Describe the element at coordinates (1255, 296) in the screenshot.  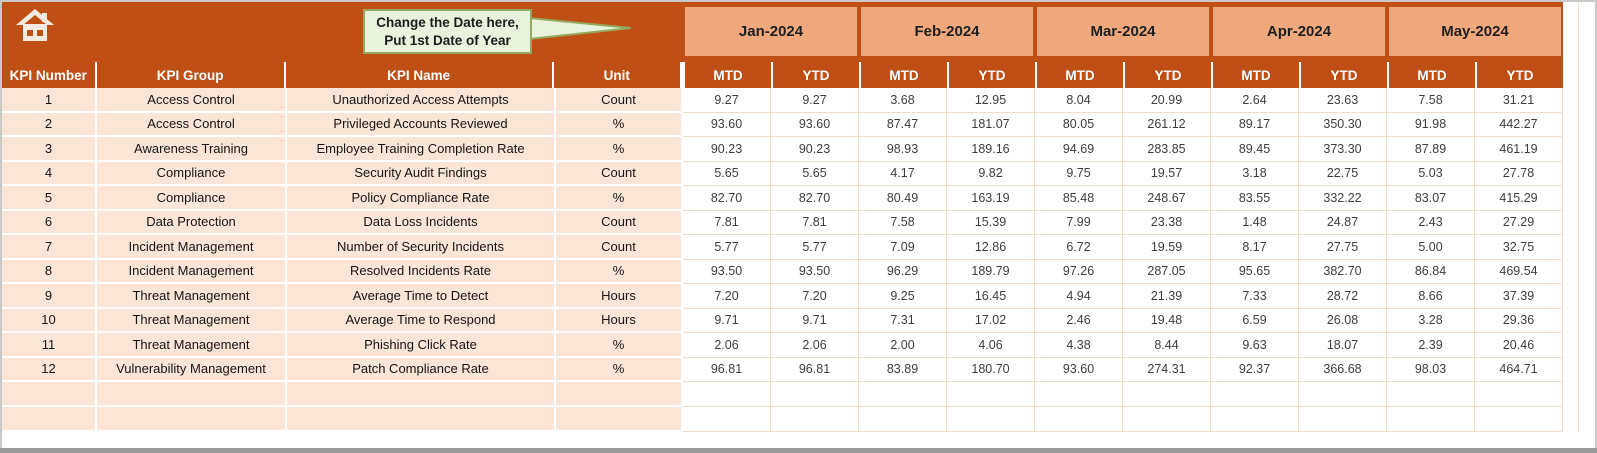
I see `value-cell: 7.33` at that location.